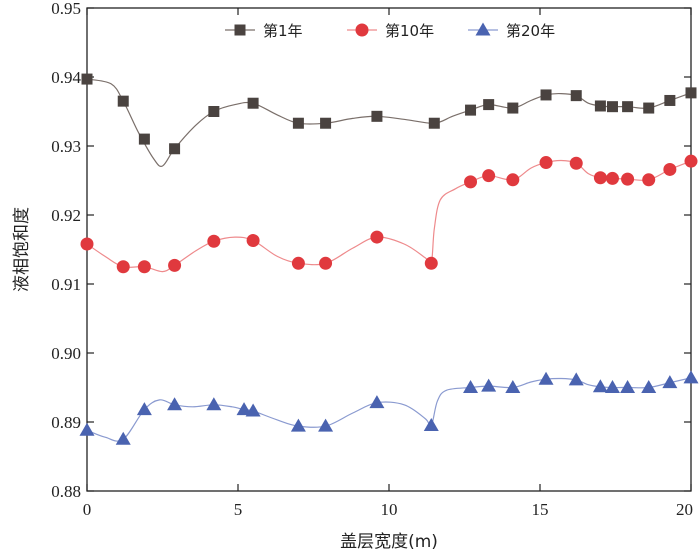 The image size is (700, 555). I want to click on x-axis-title: 盖层宽度(m), so click(389, 542).